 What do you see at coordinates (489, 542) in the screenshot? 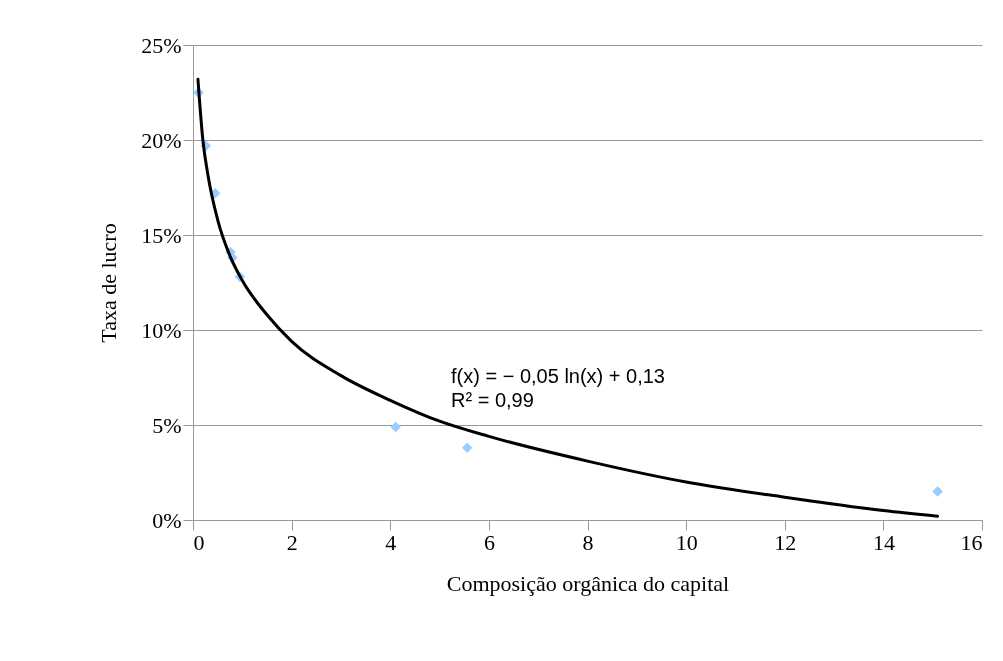
I see `x-tick-label: 6` at bounding box center [489, 542].